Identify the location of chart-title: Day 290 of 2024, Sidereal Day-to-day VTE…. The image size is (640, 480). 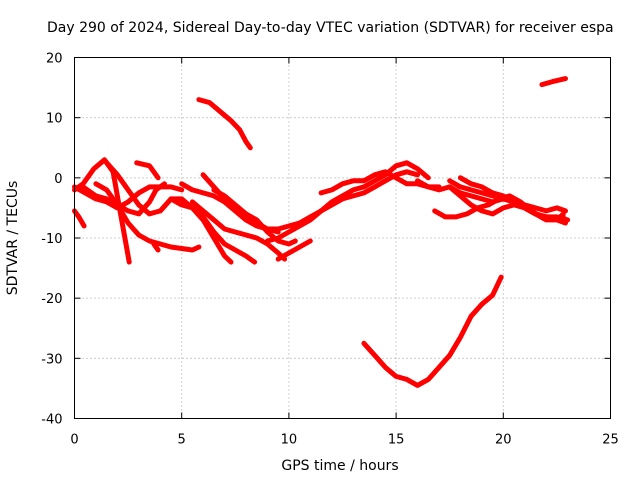
(330, 28).